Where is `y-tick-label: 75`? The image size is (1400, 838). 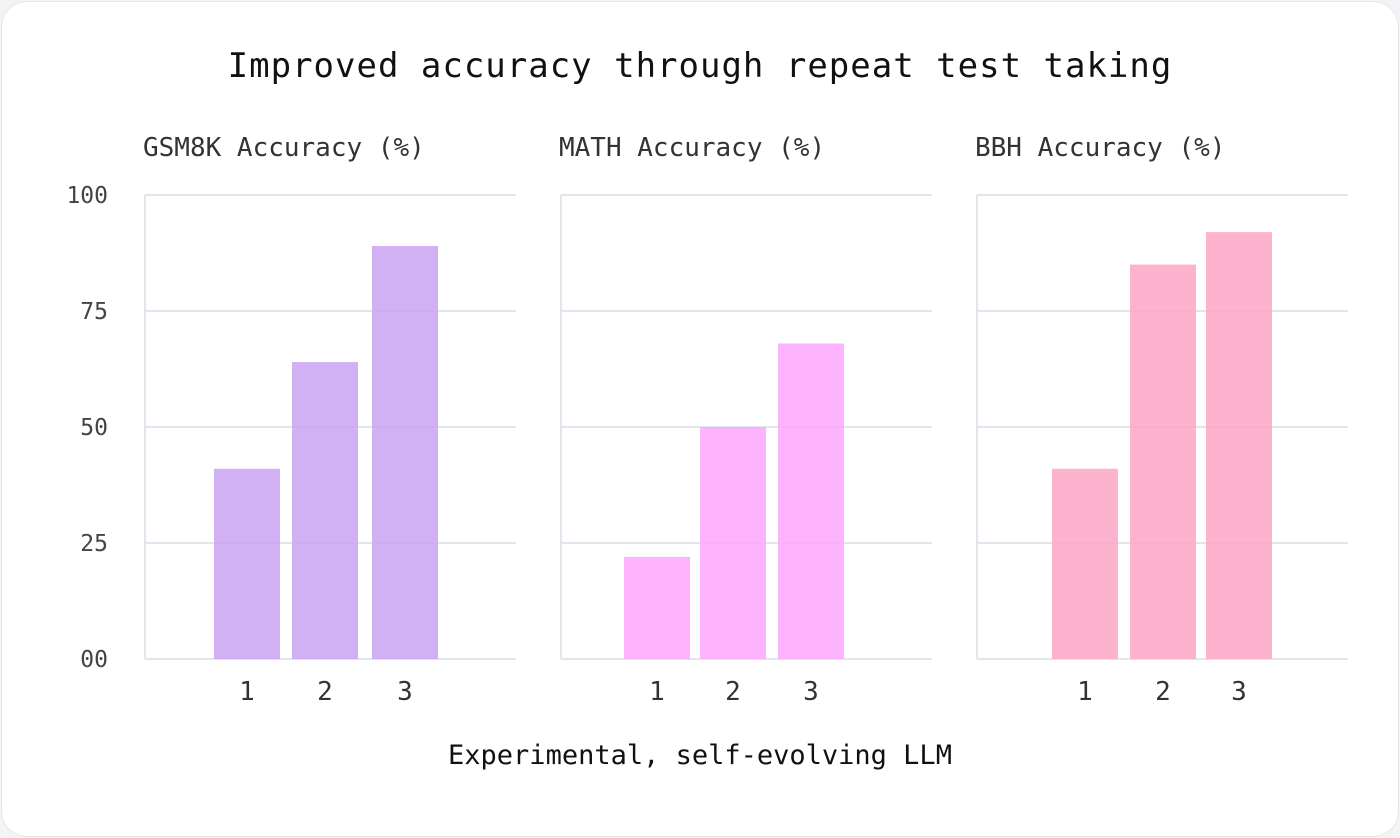
y-tick-label: 75 is located at coordinates (94, 312).